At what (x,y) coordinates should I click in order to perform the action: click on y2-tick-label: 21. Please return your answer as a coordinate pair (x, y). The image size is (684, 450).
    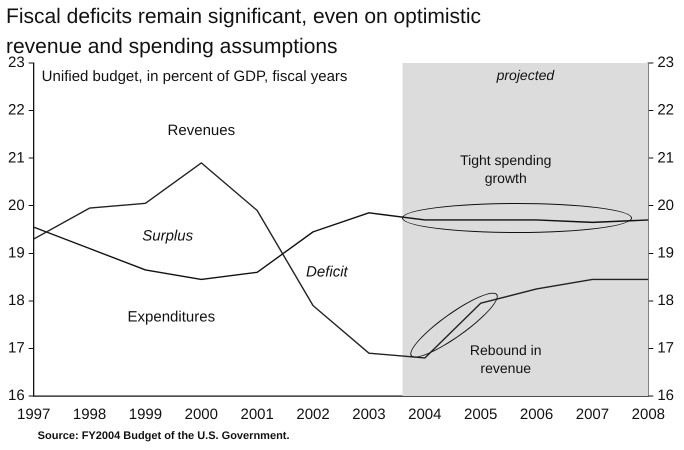
    Looking at the image, I should click on (665, 157).